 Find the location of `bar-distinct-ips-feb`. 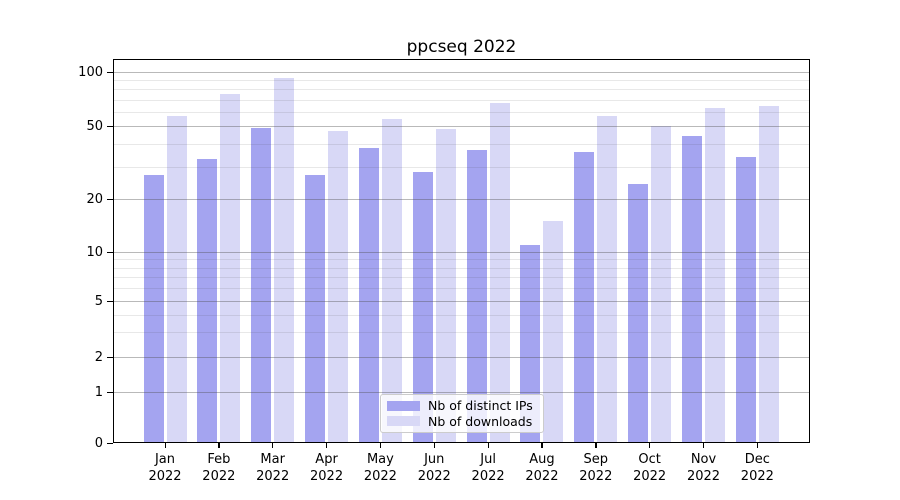

bar-distinct-ips-feb is located at coordinates (207, 301).